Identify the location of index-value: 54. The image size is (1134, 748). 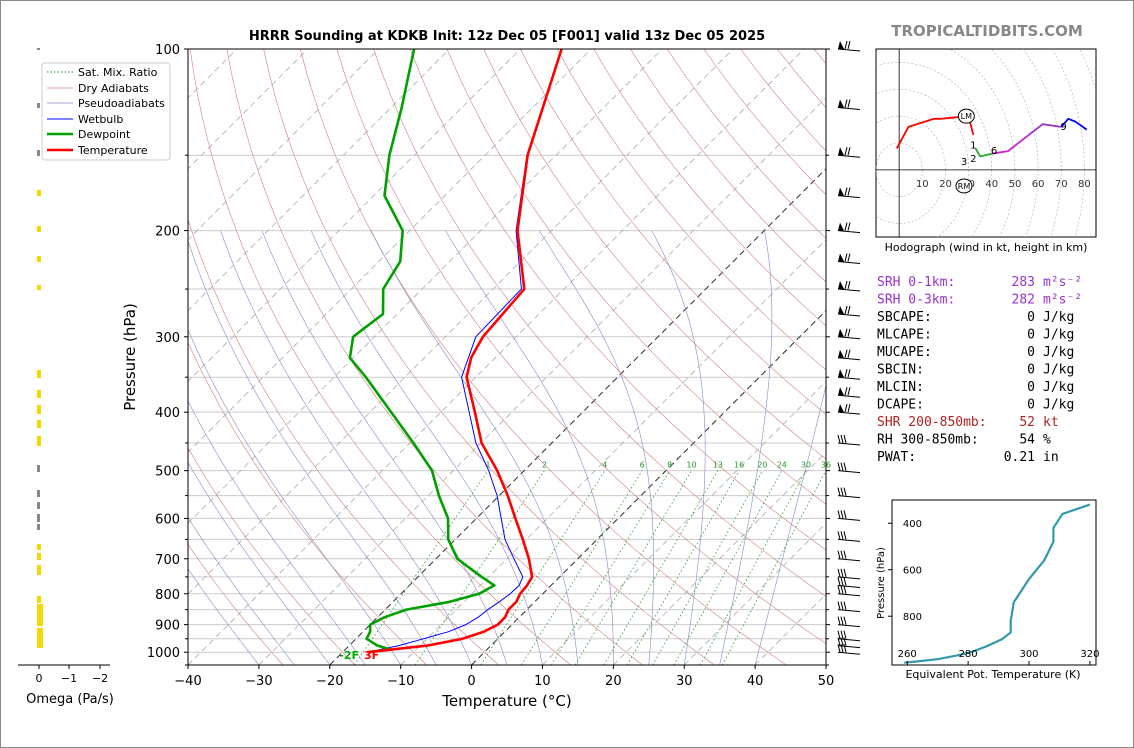
(1027, 440).